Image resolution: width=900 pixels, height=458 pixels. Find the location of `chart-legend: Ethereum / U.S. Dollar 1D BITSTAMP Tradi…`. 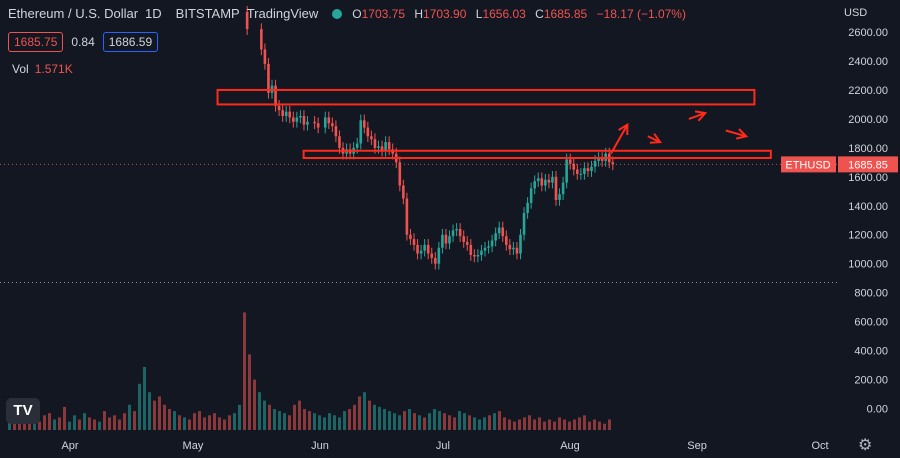

chart-legend: Ethereum / U.S. Dollar 1D BITSTAMP Tradi… is located at coordinates (350, 13).